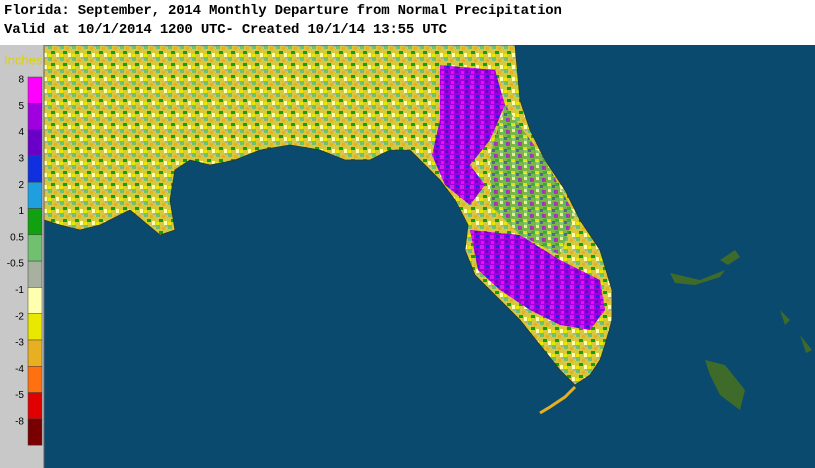 The image size is (815, 468). I want to click on legend-label: -4, so click(19, 369).